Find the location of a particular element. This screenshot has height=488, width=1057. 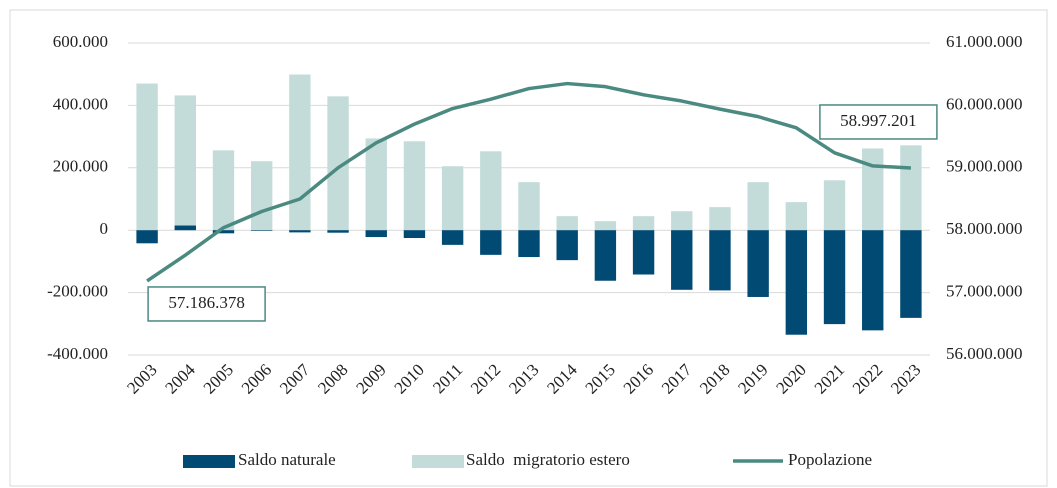

y2-tick-label: 58.000.000 is located at coordinates (984, 228).